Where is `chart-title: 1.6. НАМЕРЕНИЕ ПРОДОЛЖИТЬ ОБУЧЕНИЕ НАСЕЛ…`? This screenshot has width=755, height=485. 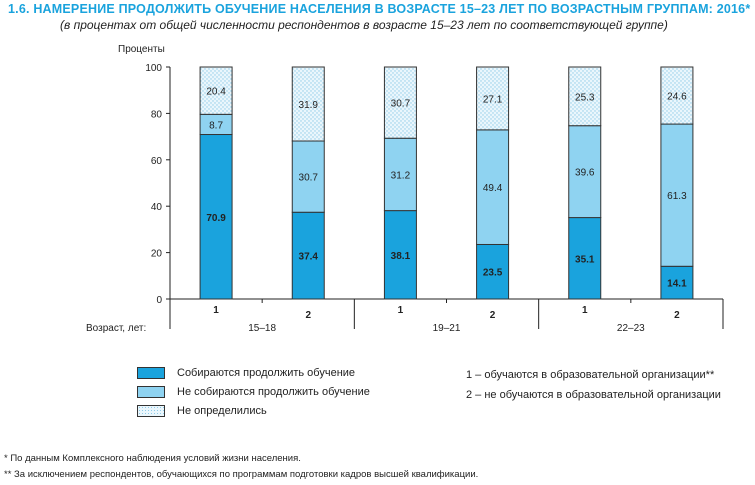 chart-title: 1.6. НАМЕРЕНИЕ ПРОДОЛЖИТЬ ОБУЧЕНИЕ НАСЕЛ… is located at coordinates (379, 9).